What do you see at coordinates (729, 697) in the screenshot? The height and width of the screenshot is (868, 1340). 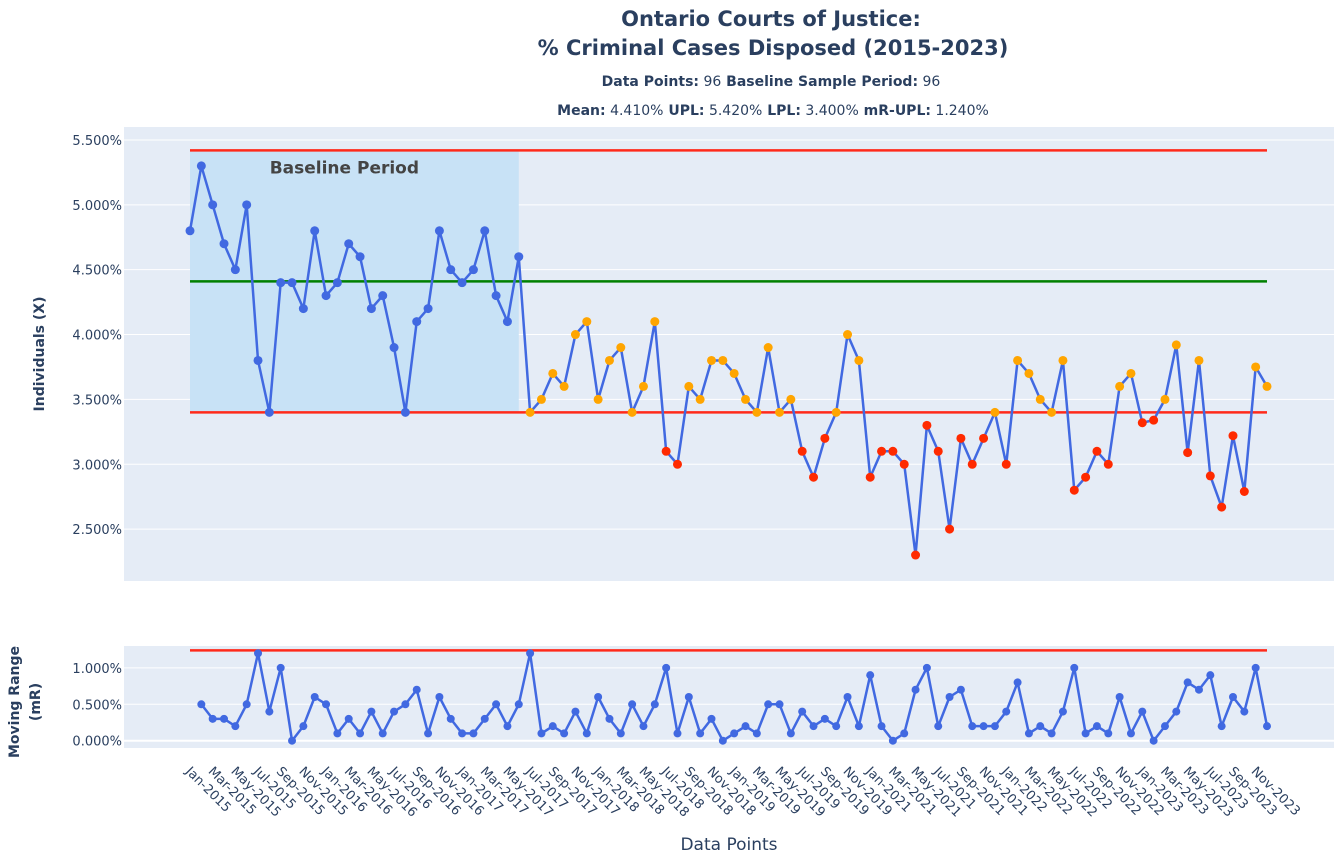 I see `moving-range-plot-area` at bounding box center [729, 697].